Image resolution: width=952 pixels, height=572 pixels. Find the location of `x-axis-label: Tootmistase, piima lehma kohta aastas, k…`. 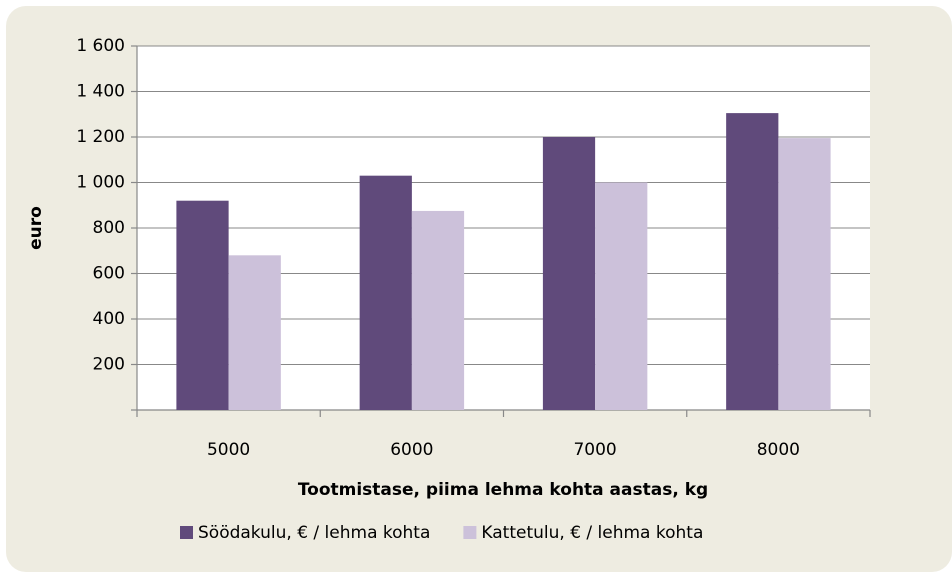

x-axis-label: Tootmistase, piima lehma kohta aastas, k… is located at coordinates (503, 490).